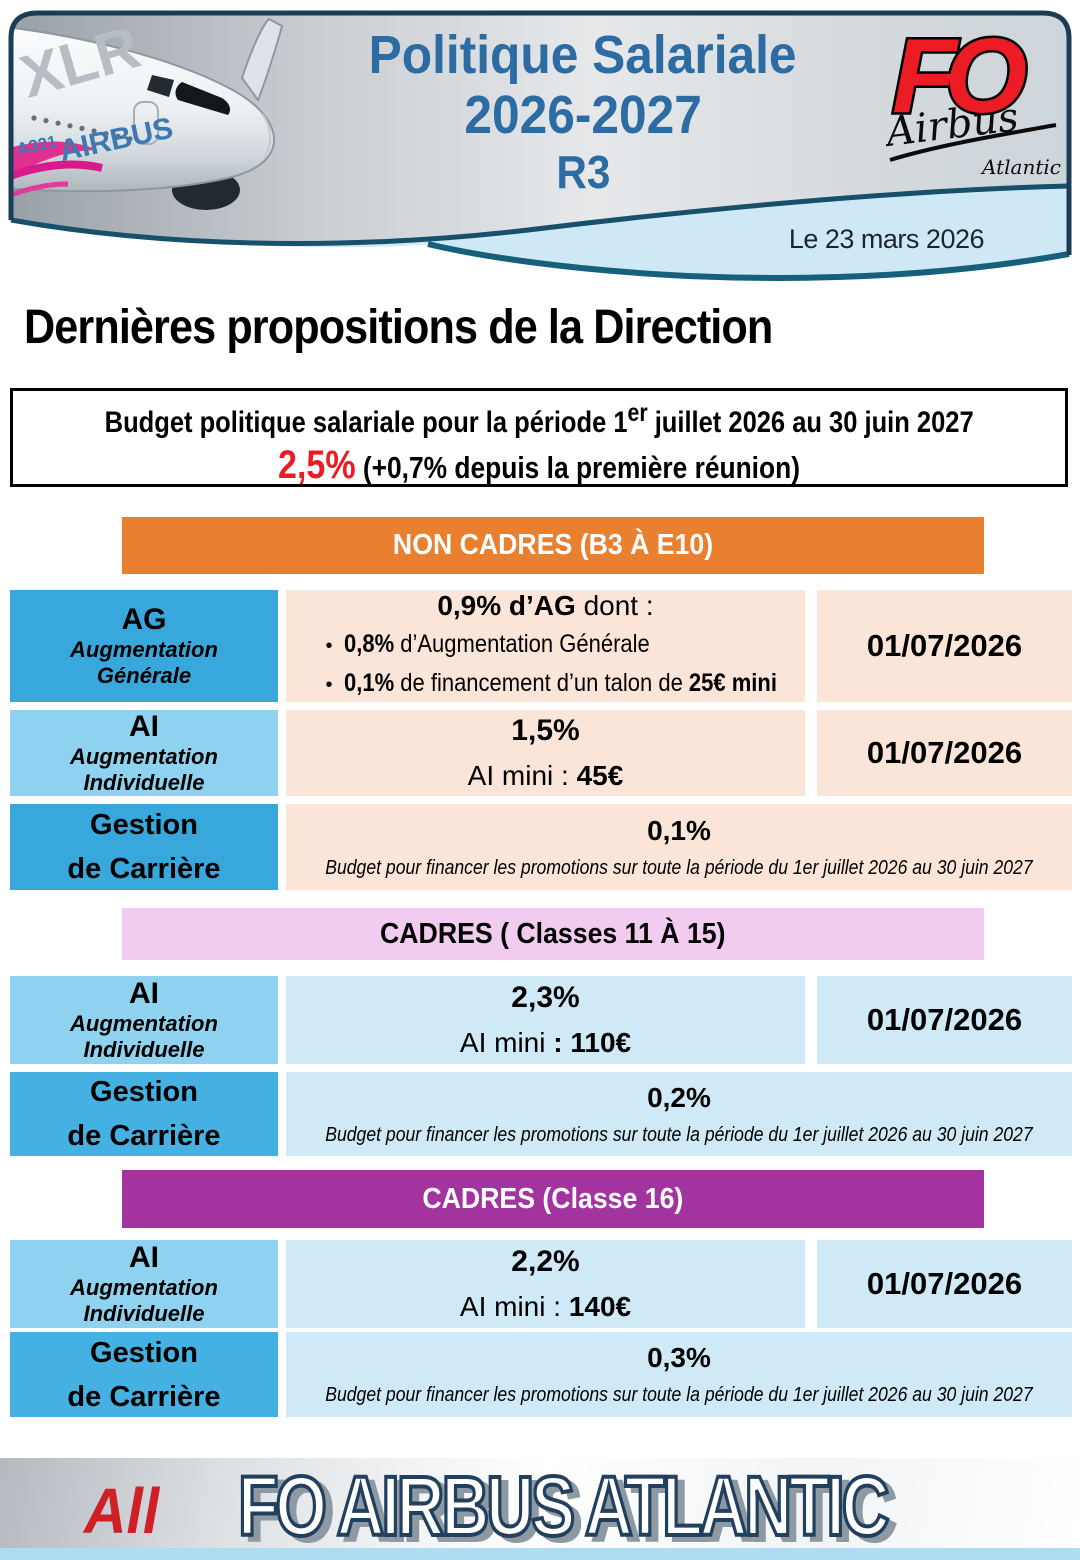 This screenshot has height=1560, width=1080. I want to click on cell-ag-label: AG Augmentation Générale, so click(144, 646).